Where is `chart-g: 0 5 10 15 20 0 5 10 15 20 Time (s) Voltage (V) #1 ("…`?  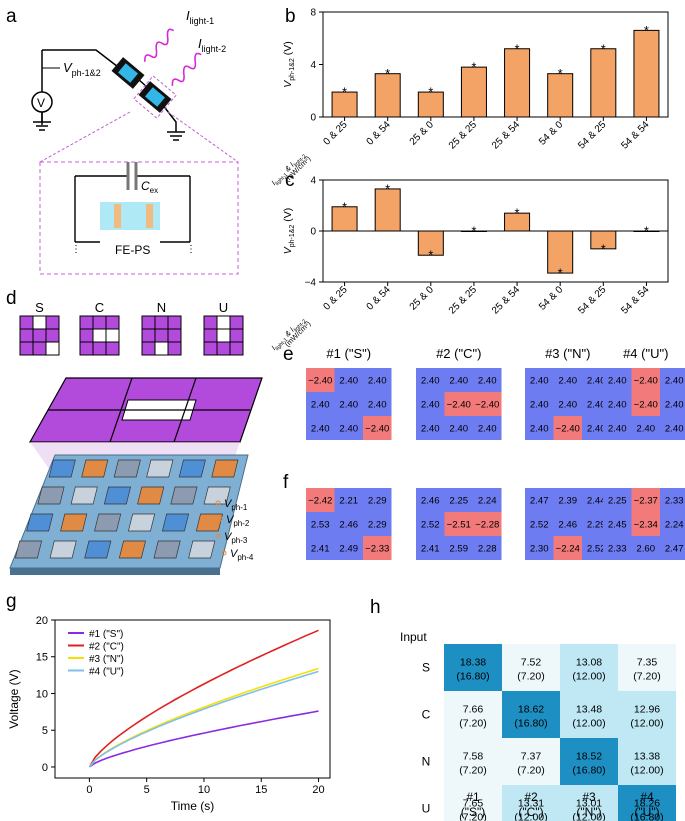
chart-g: 0 5 10 15 20 0 5 10 15 20 Time (s) Voltage (V) #1 ("… is located at coordinates (169, 714).